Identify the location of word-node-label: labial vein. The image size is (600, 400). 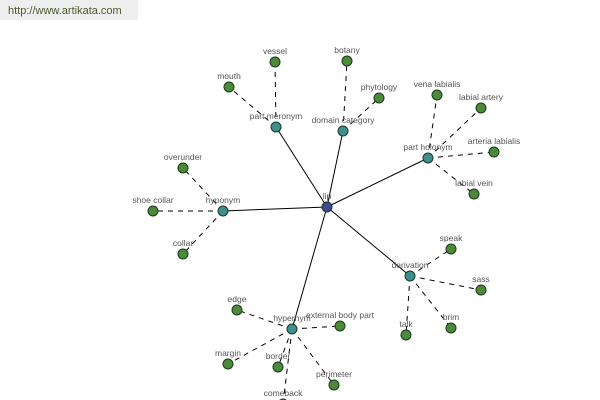
(474, 183).